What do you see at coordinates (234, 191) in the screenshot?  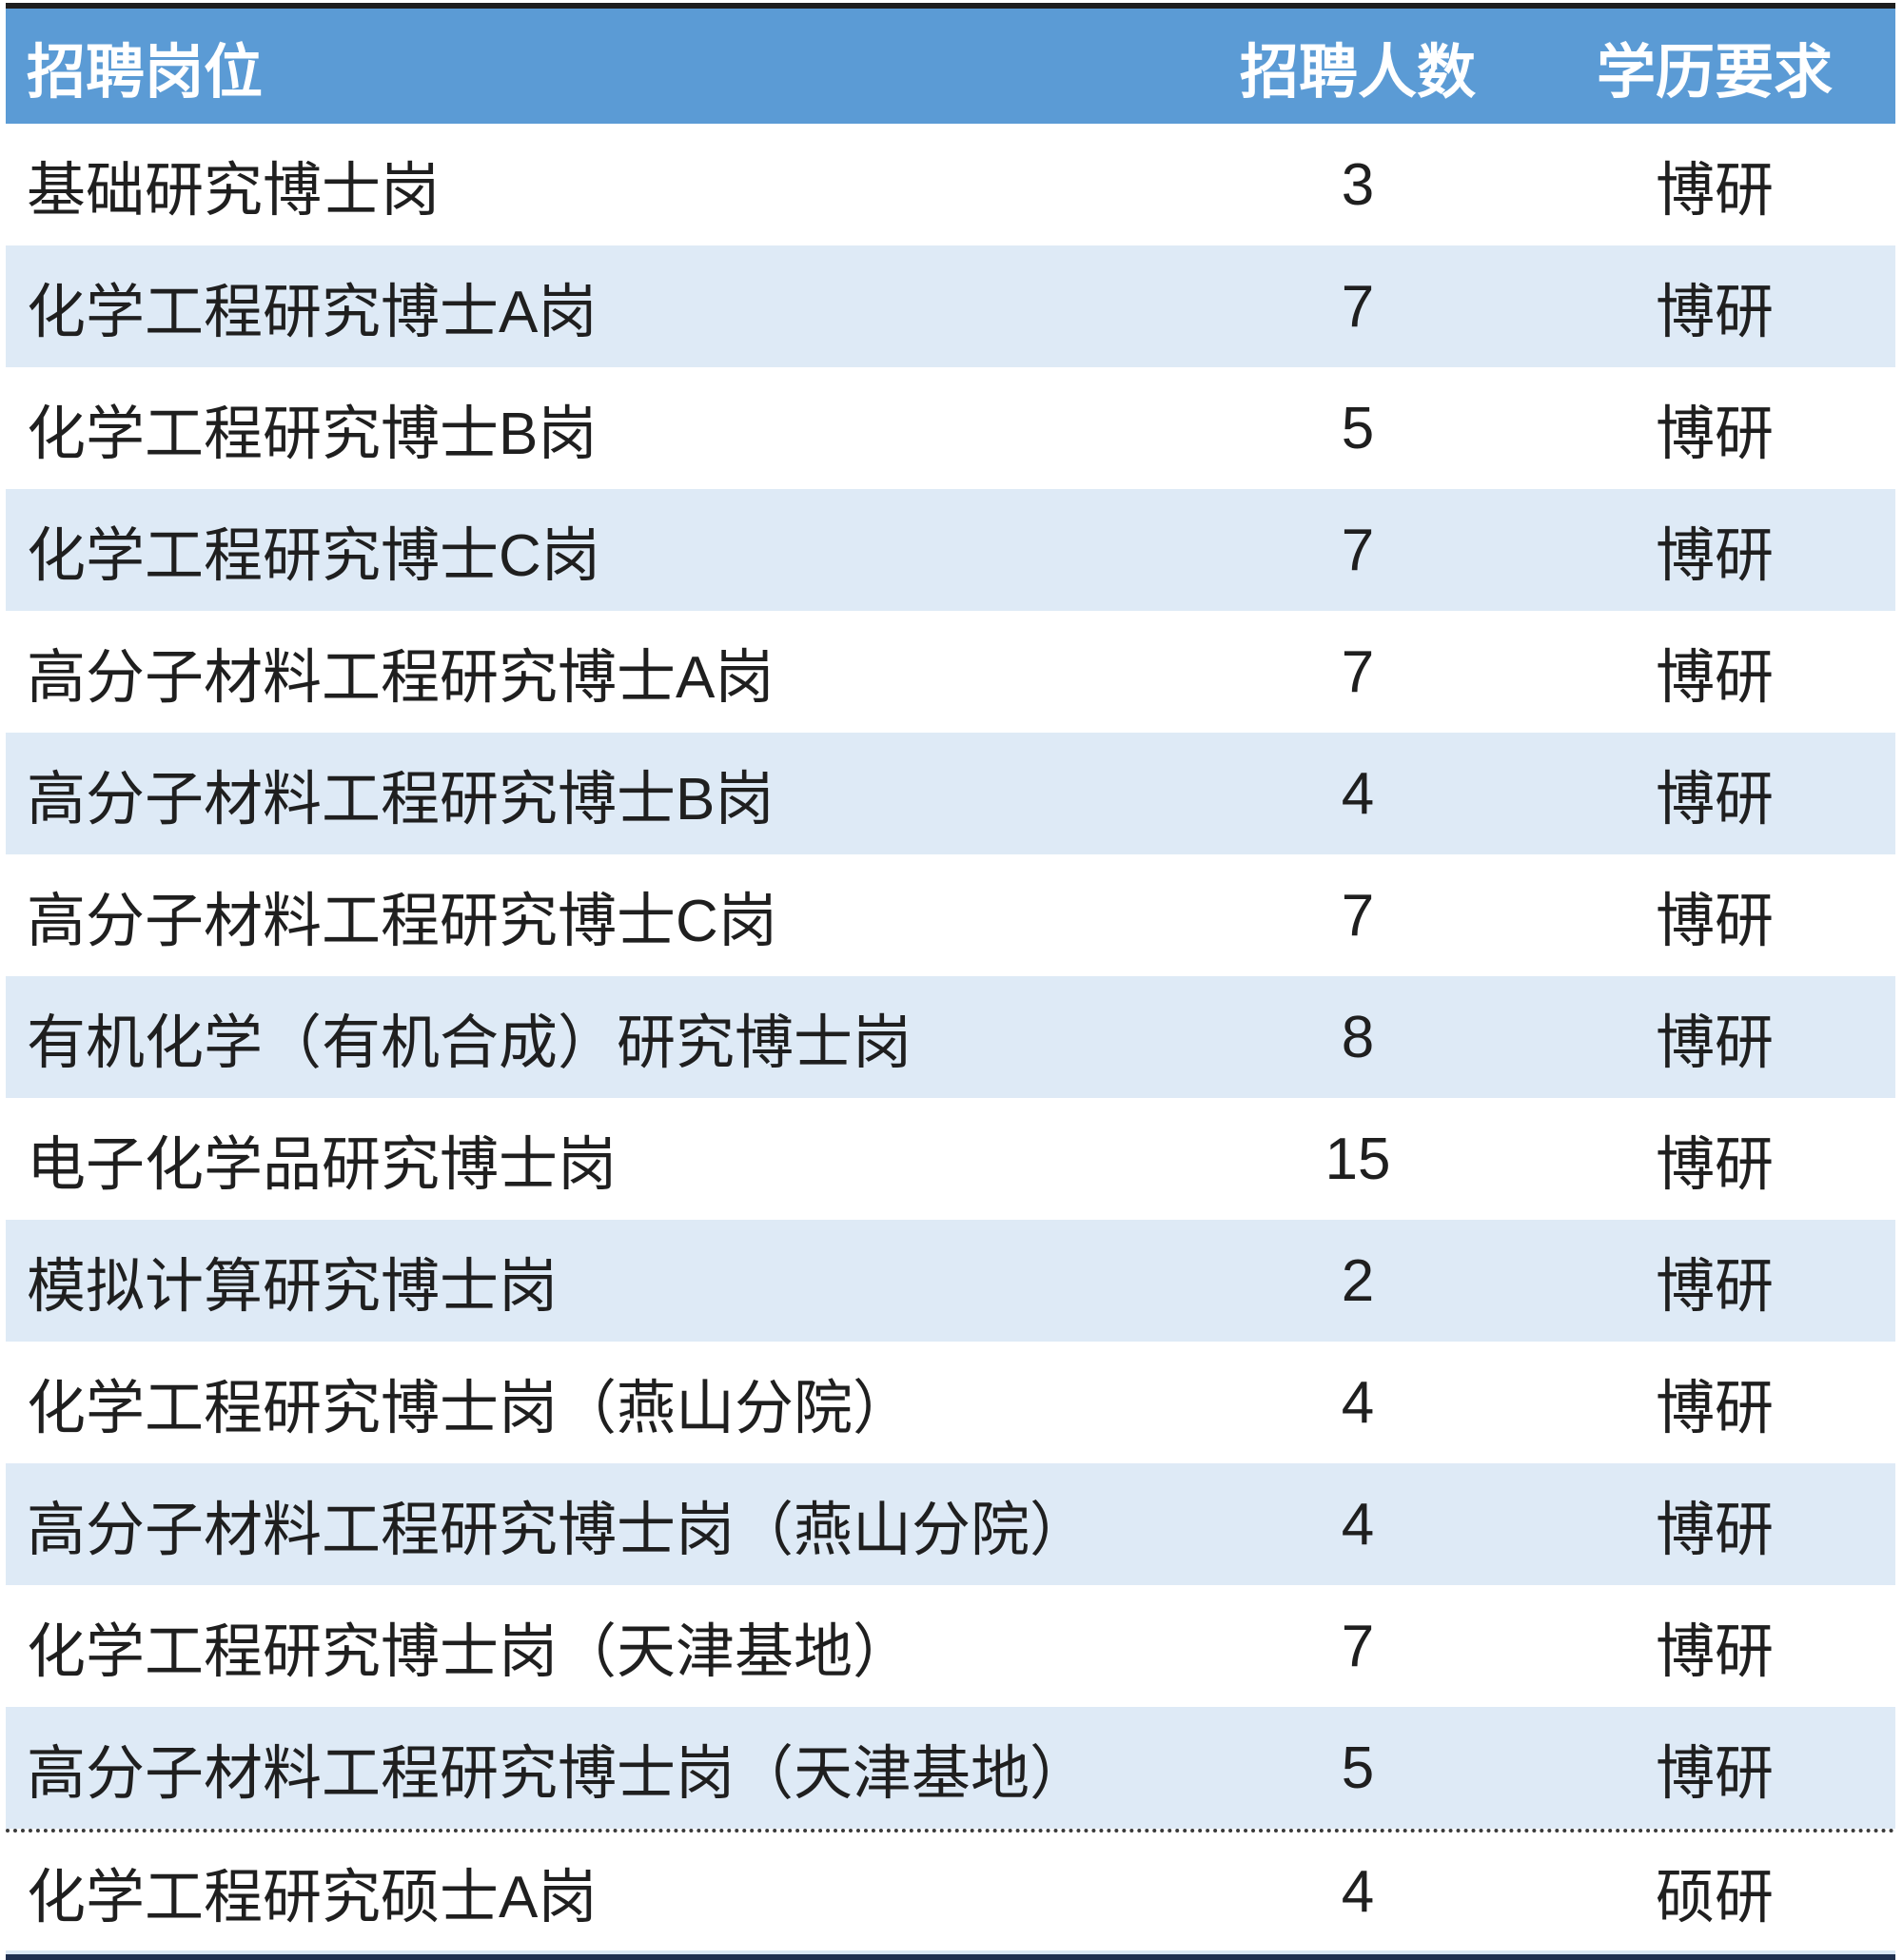 I see `cell-position: 基础研究博士岗` at bounding box center [234, 191].